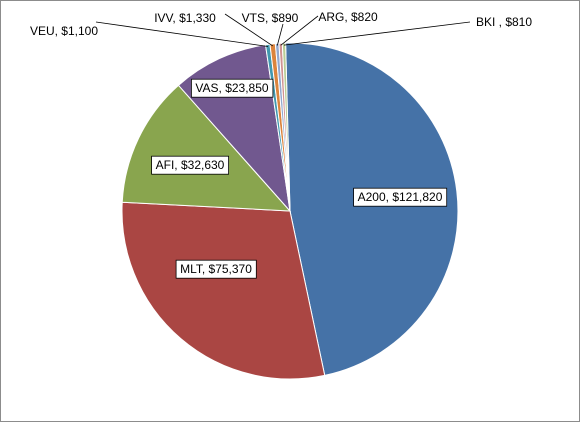  I want to click on data-label-text: VAS, $23,850, so click(231, 88).